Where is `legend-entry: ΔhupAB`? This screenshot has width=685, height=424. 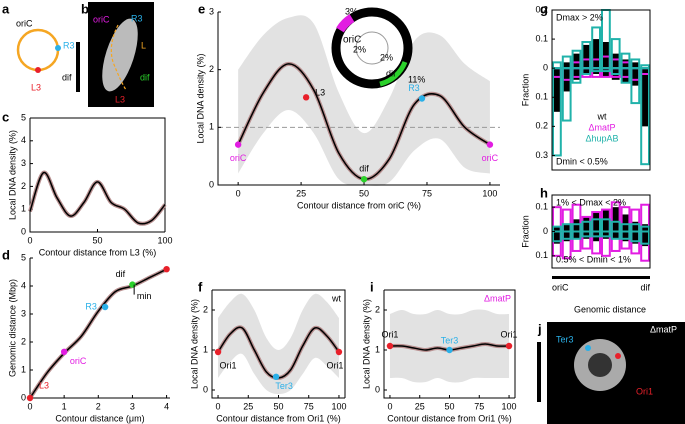 legend-entry: ΔhupAB is located at coordinates (601, 138).